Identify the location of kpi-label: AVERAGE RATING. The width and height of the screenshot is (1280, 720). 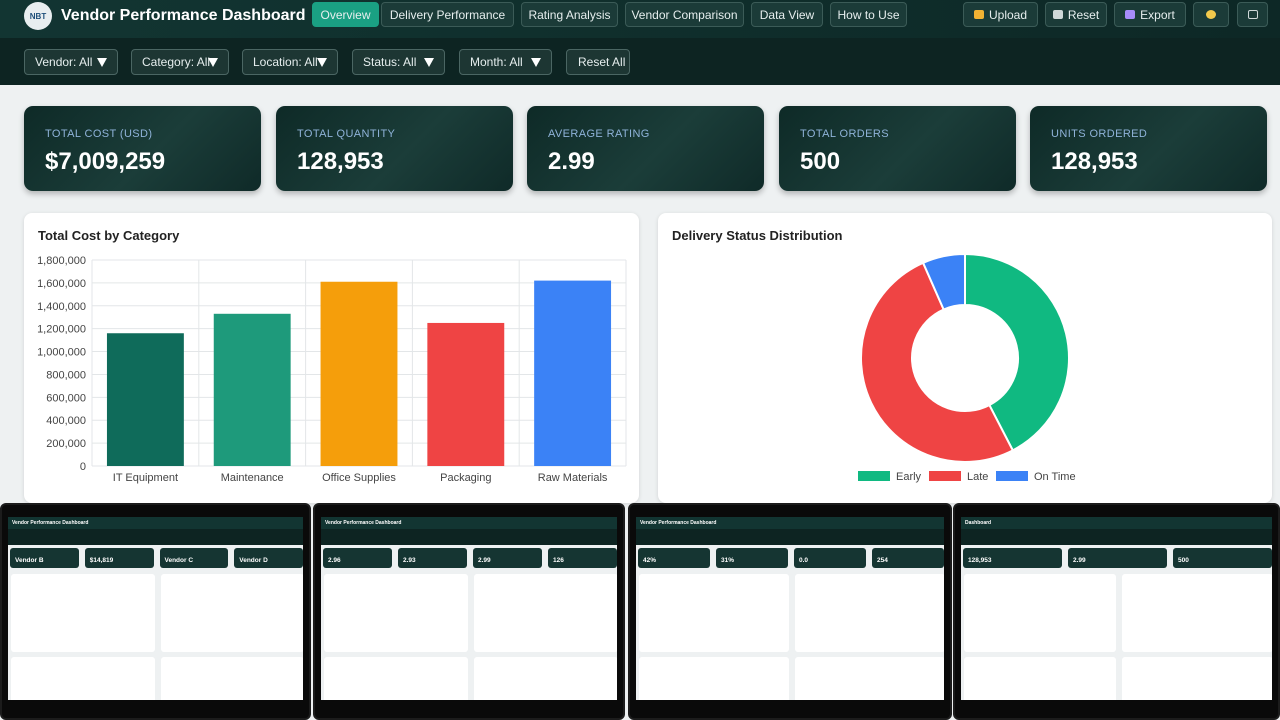
(599, 134).